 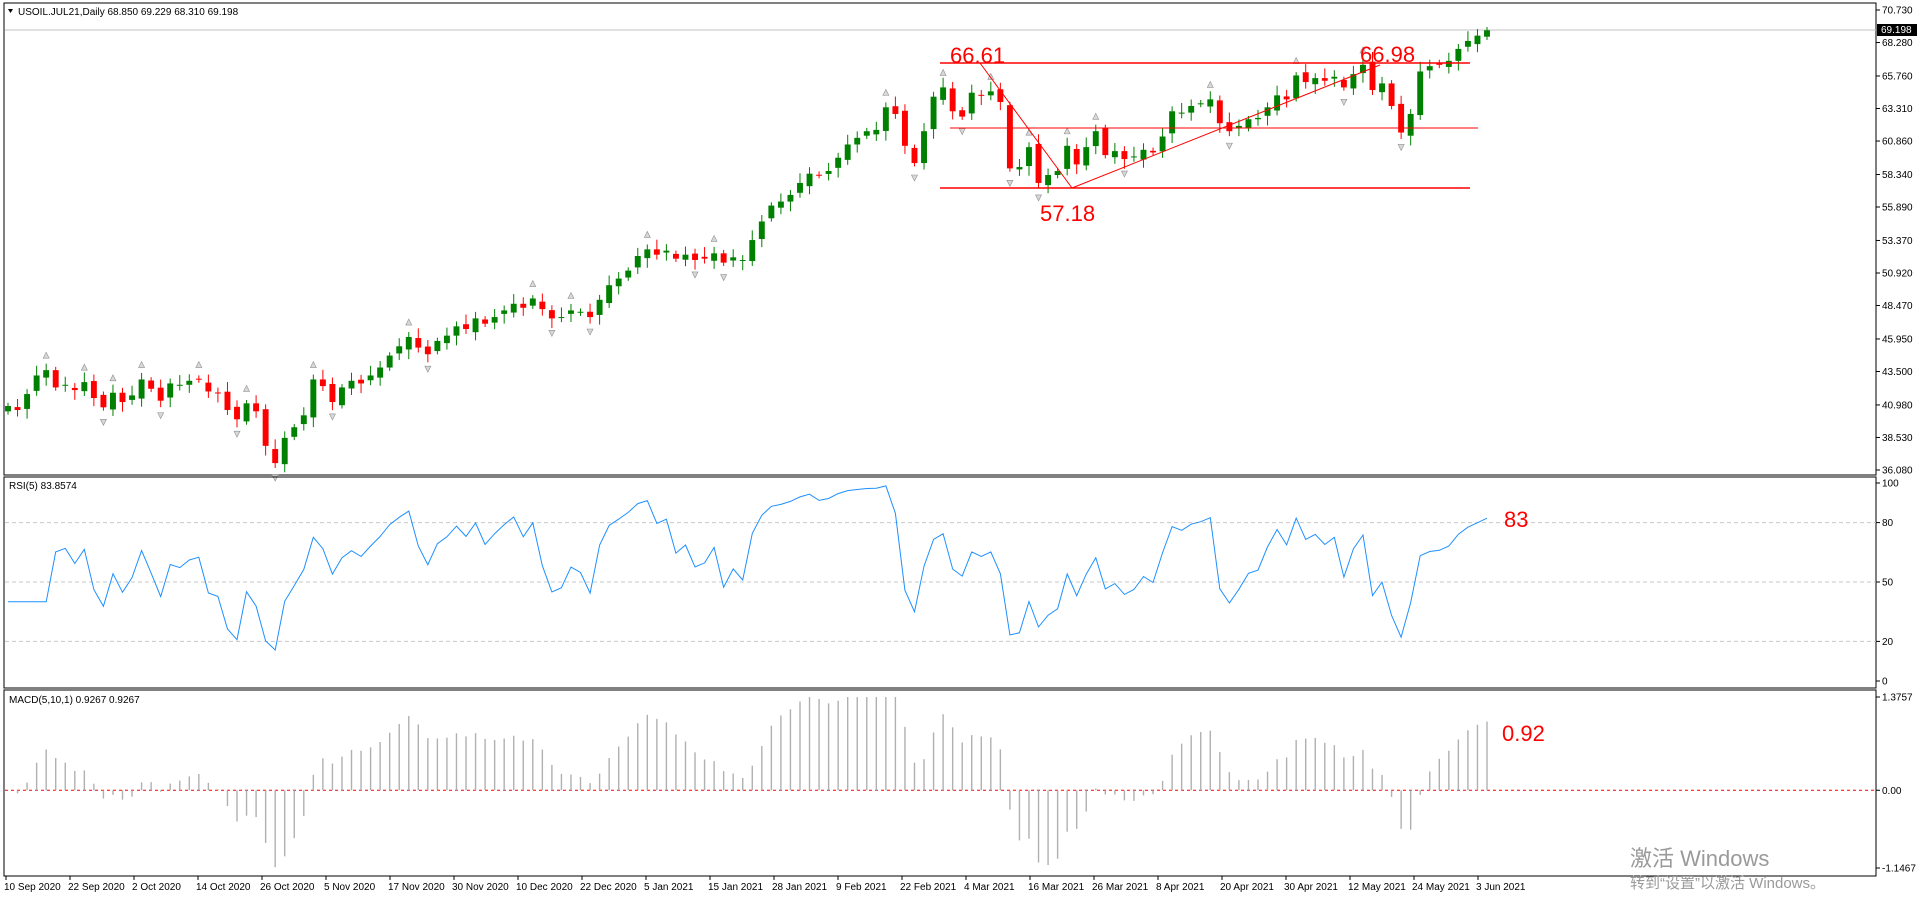 What do you see at coordinates (1516, 519) in the screenshot?
I see `rsi-value-annotation: 83` at bounding box center [1516, 519].